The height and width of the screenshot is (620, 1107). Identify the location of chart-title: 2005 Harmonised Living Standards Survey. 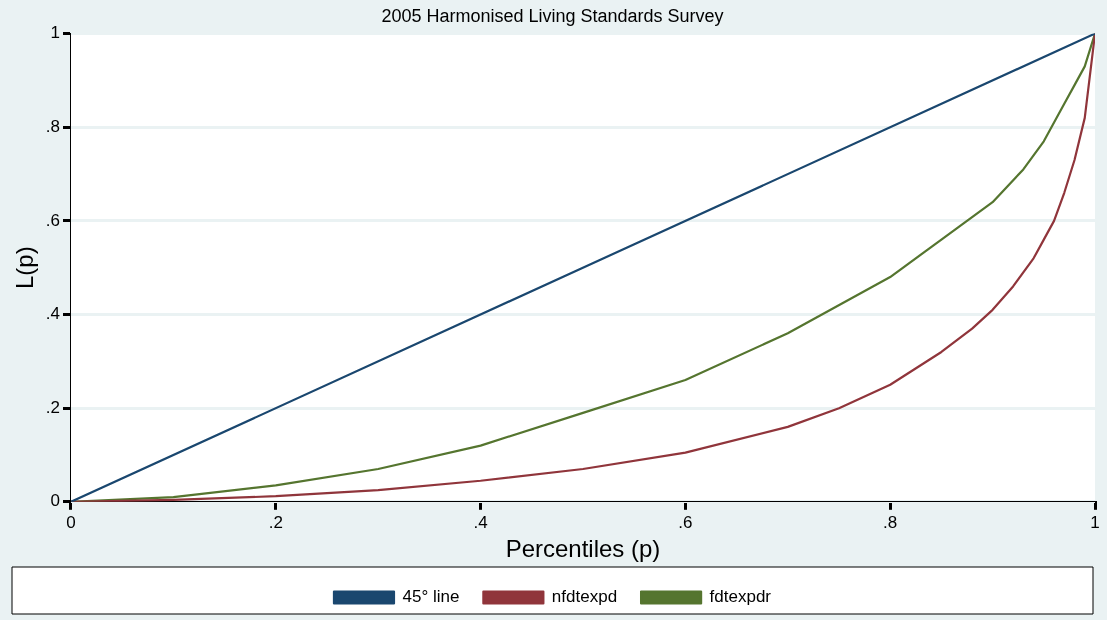
(552, 15).